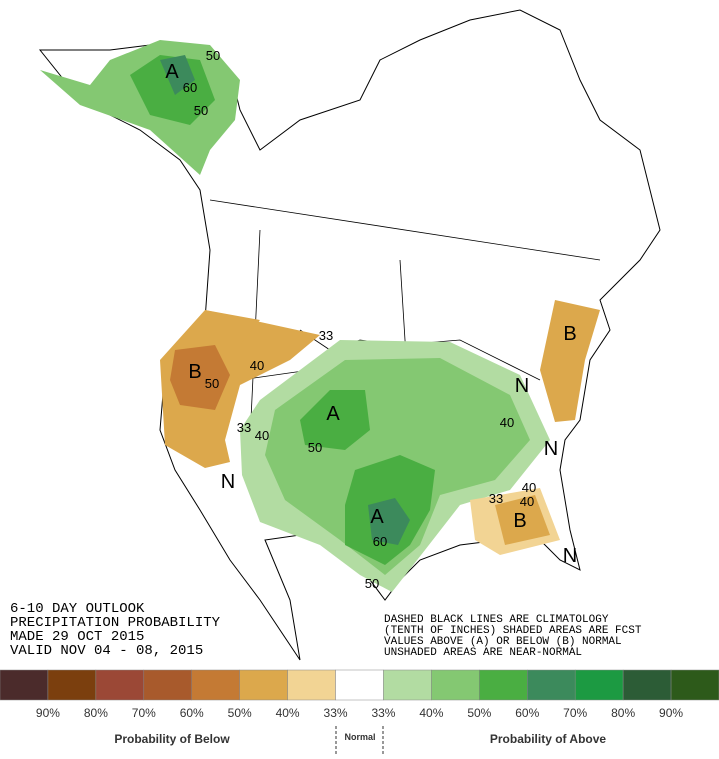 This screenshot has width=719, height=759. What do you see at coordinates (570, 361) in the screenshot?
I see `east-below` at bounding box center [570, 361].